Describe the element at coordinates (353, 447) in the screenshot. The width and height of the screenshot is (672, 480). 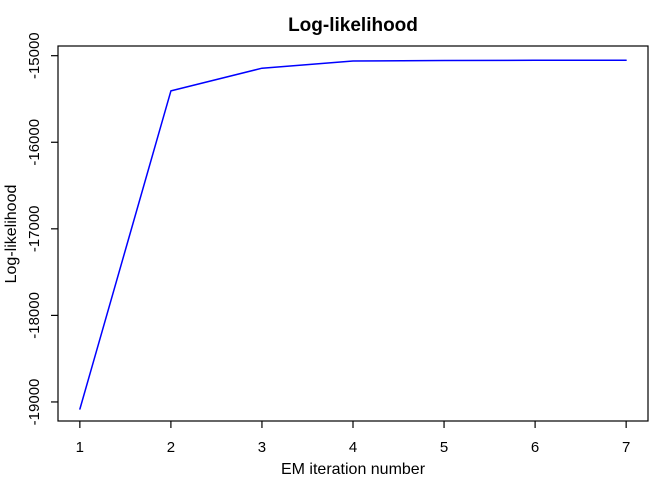
I see `x-axis-tick-label: 4` at that location.